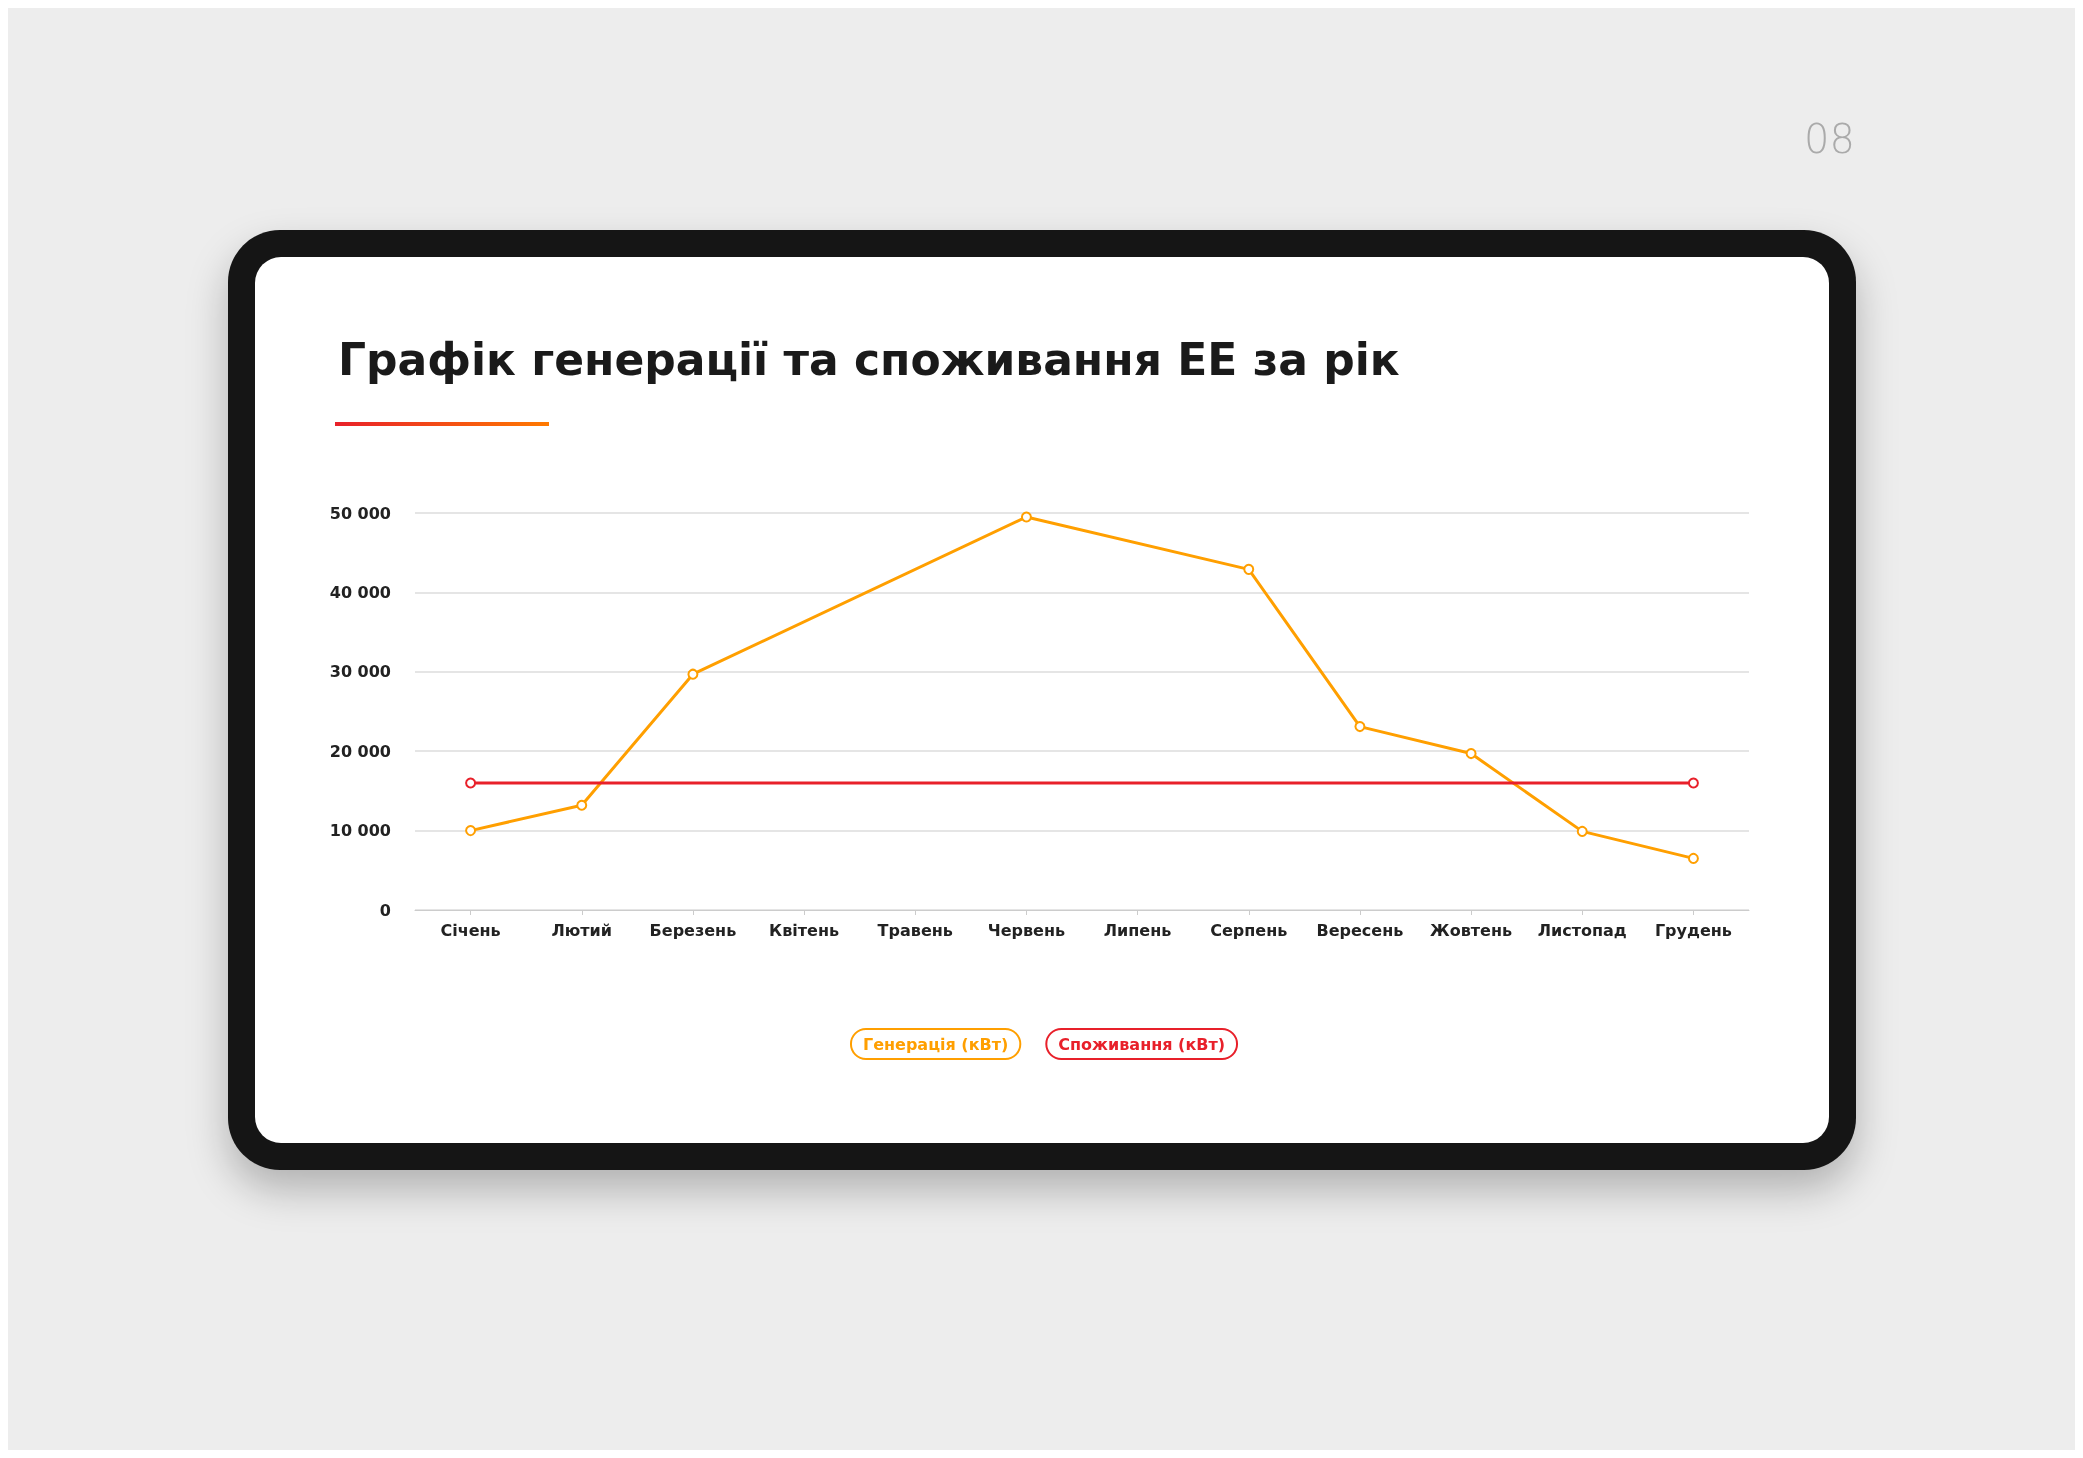 The image size is (2083, 1458). Describe the element at coordinates (470, 930) in the screenshot. I see `x-tick-label: Січень` at that location.